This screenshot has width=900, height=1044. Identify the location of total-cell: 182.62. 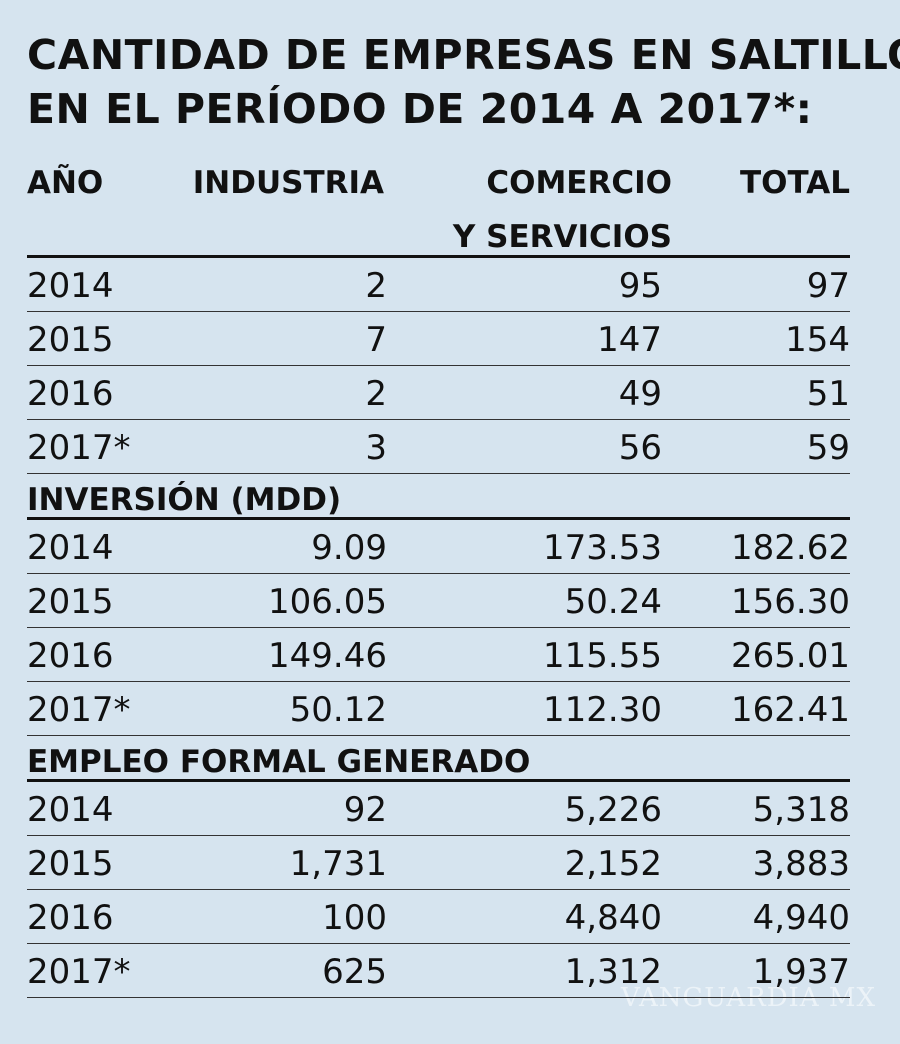
(790, 548).